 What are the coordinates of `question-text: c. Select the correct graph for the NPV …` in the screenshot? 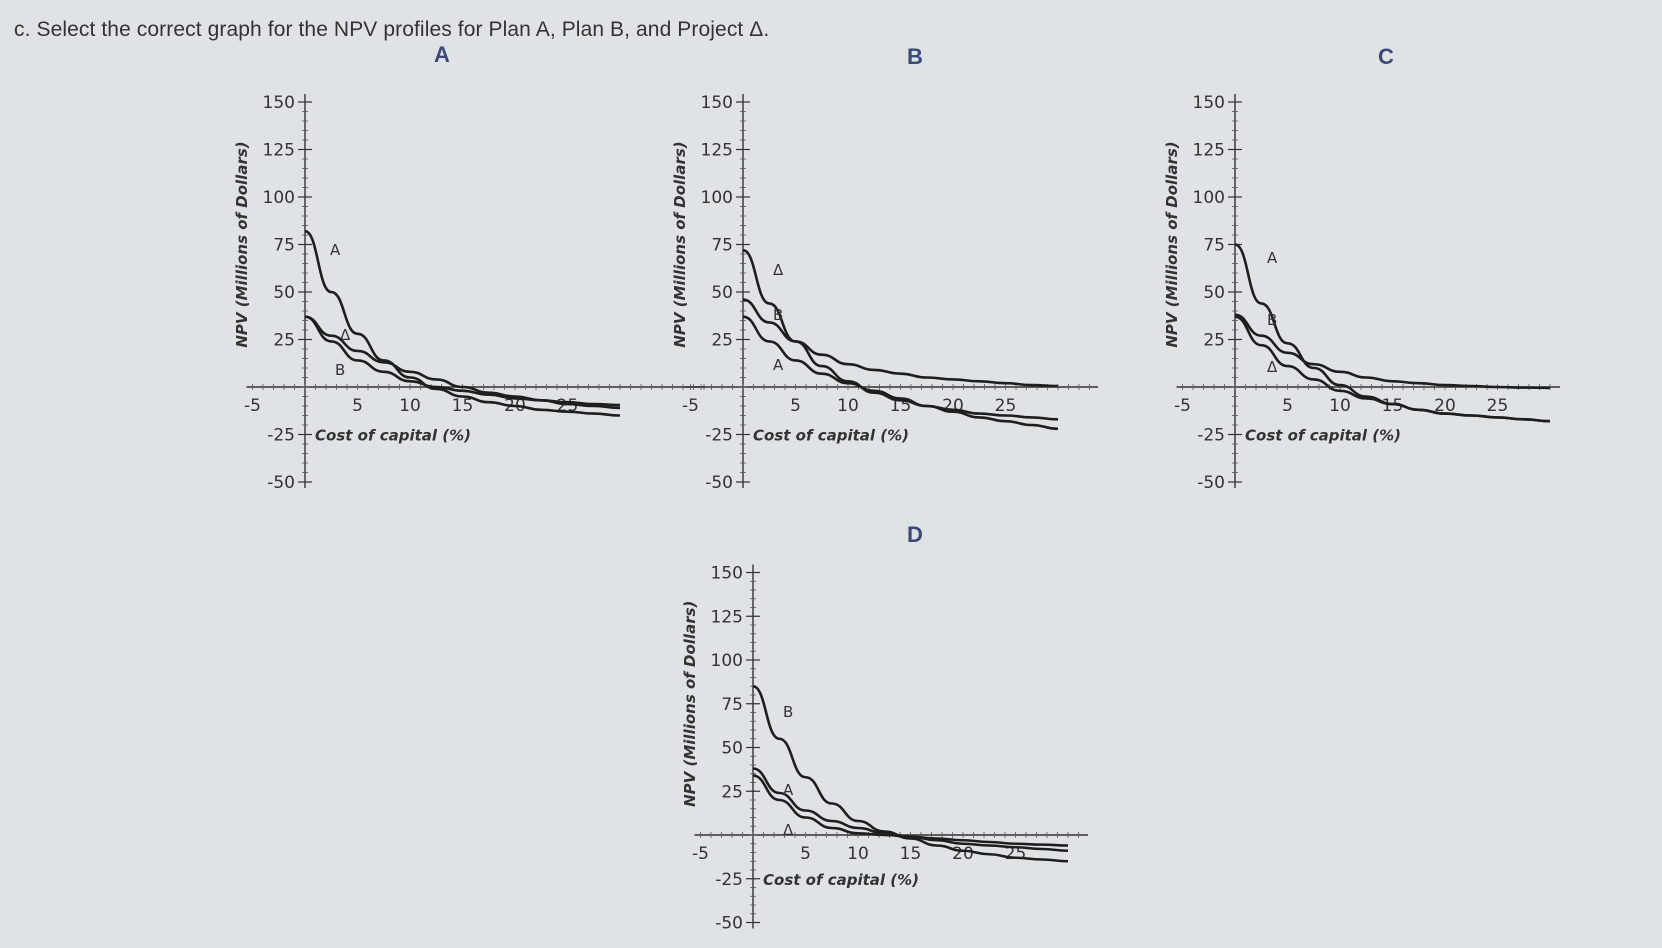 It's located at (392, 29).